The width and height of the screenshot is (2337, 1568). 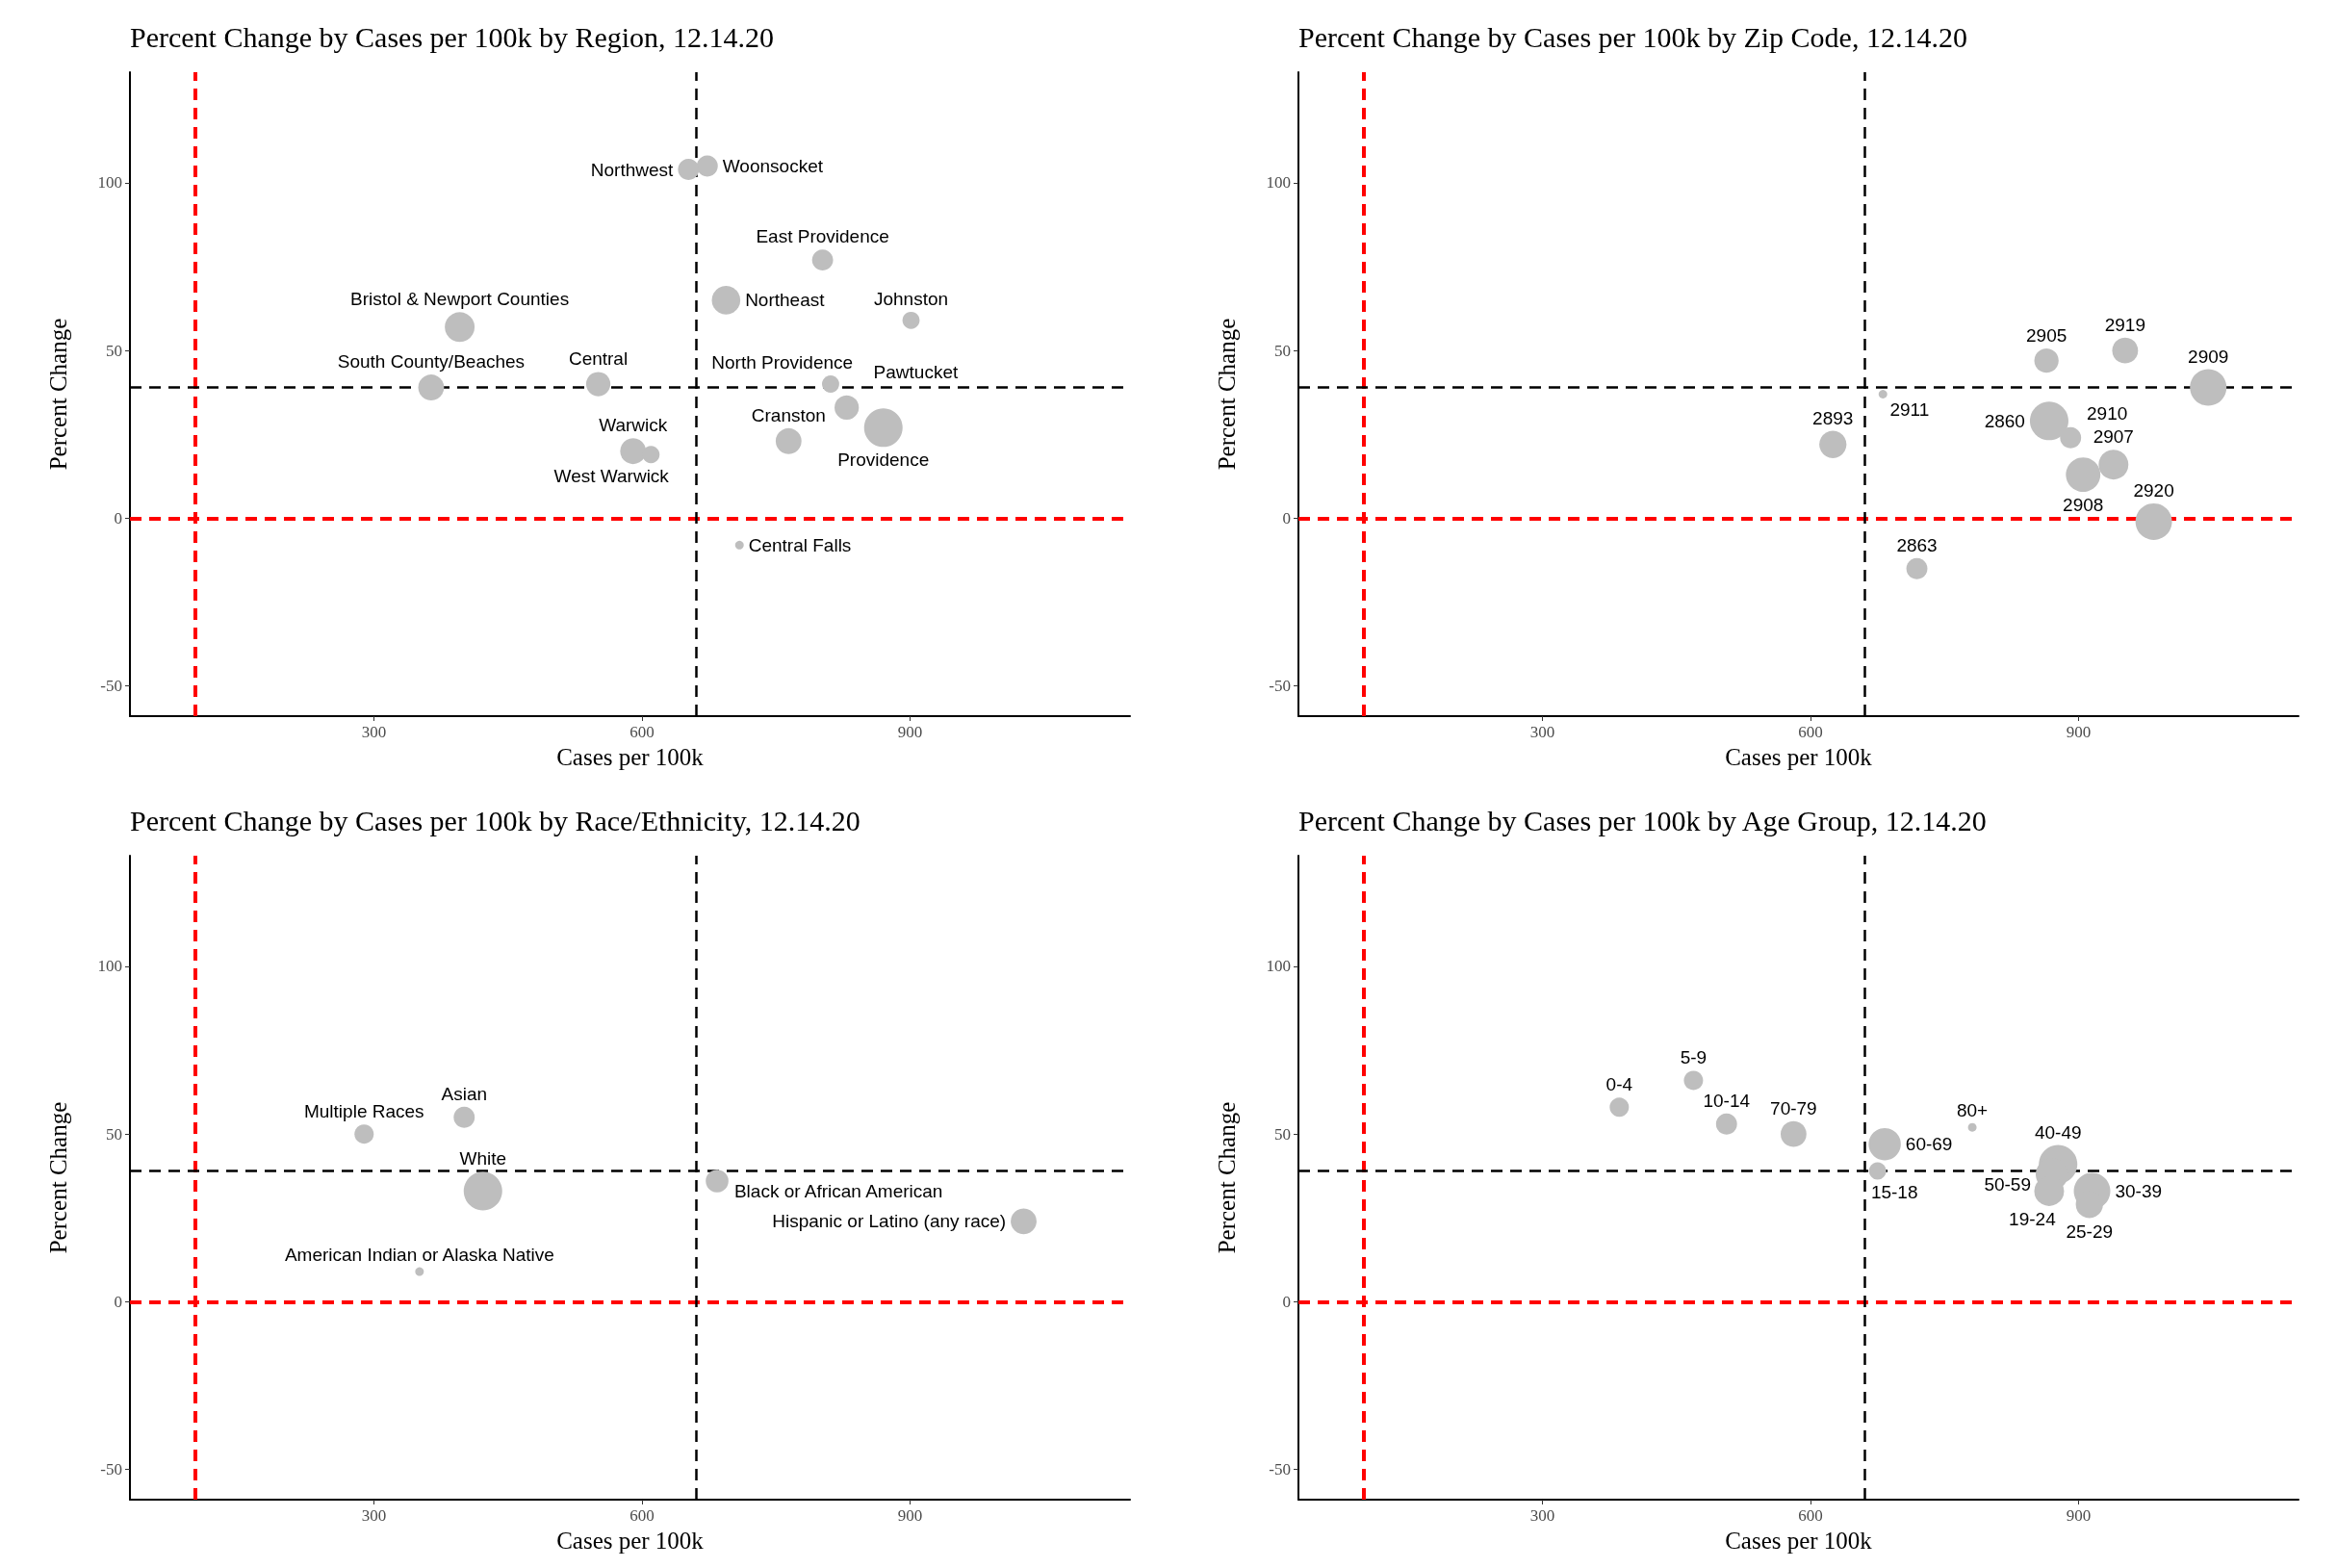 What do you see at coordinates (2107, 413) in the screenshot?
I see `series-label: 2910` at bounding box center [2107, 413].